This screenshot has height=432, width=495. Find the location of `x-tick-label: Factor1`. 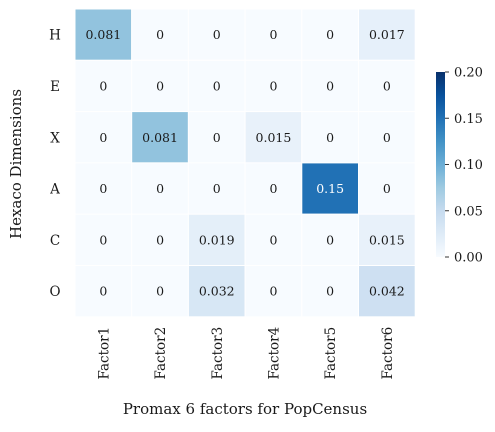

x-tick-label: Factor1 is located at coordinates (104, 353).